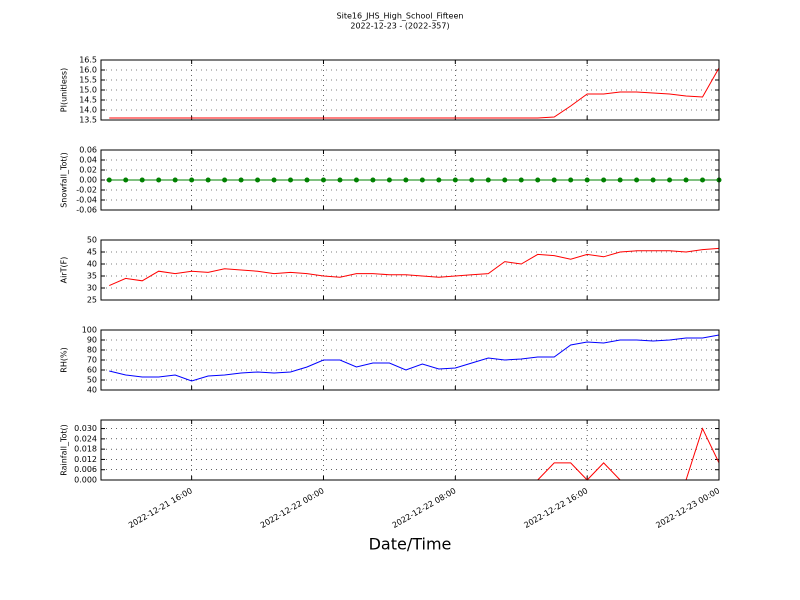 The height and width of the screenshot is (600, 800). Describe the element at coordinates (92, 370) in the screenshot. I see `y-tick-label: 60` at that location.